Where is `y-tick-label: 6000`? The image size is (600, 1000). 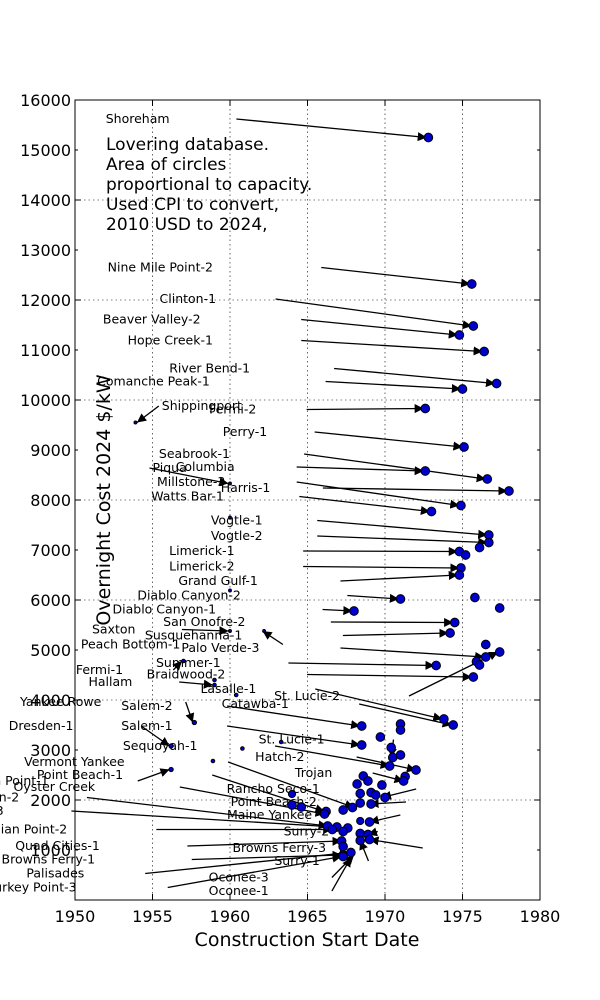
y-tick-label: 6000 is located at coordinates (50, 600).